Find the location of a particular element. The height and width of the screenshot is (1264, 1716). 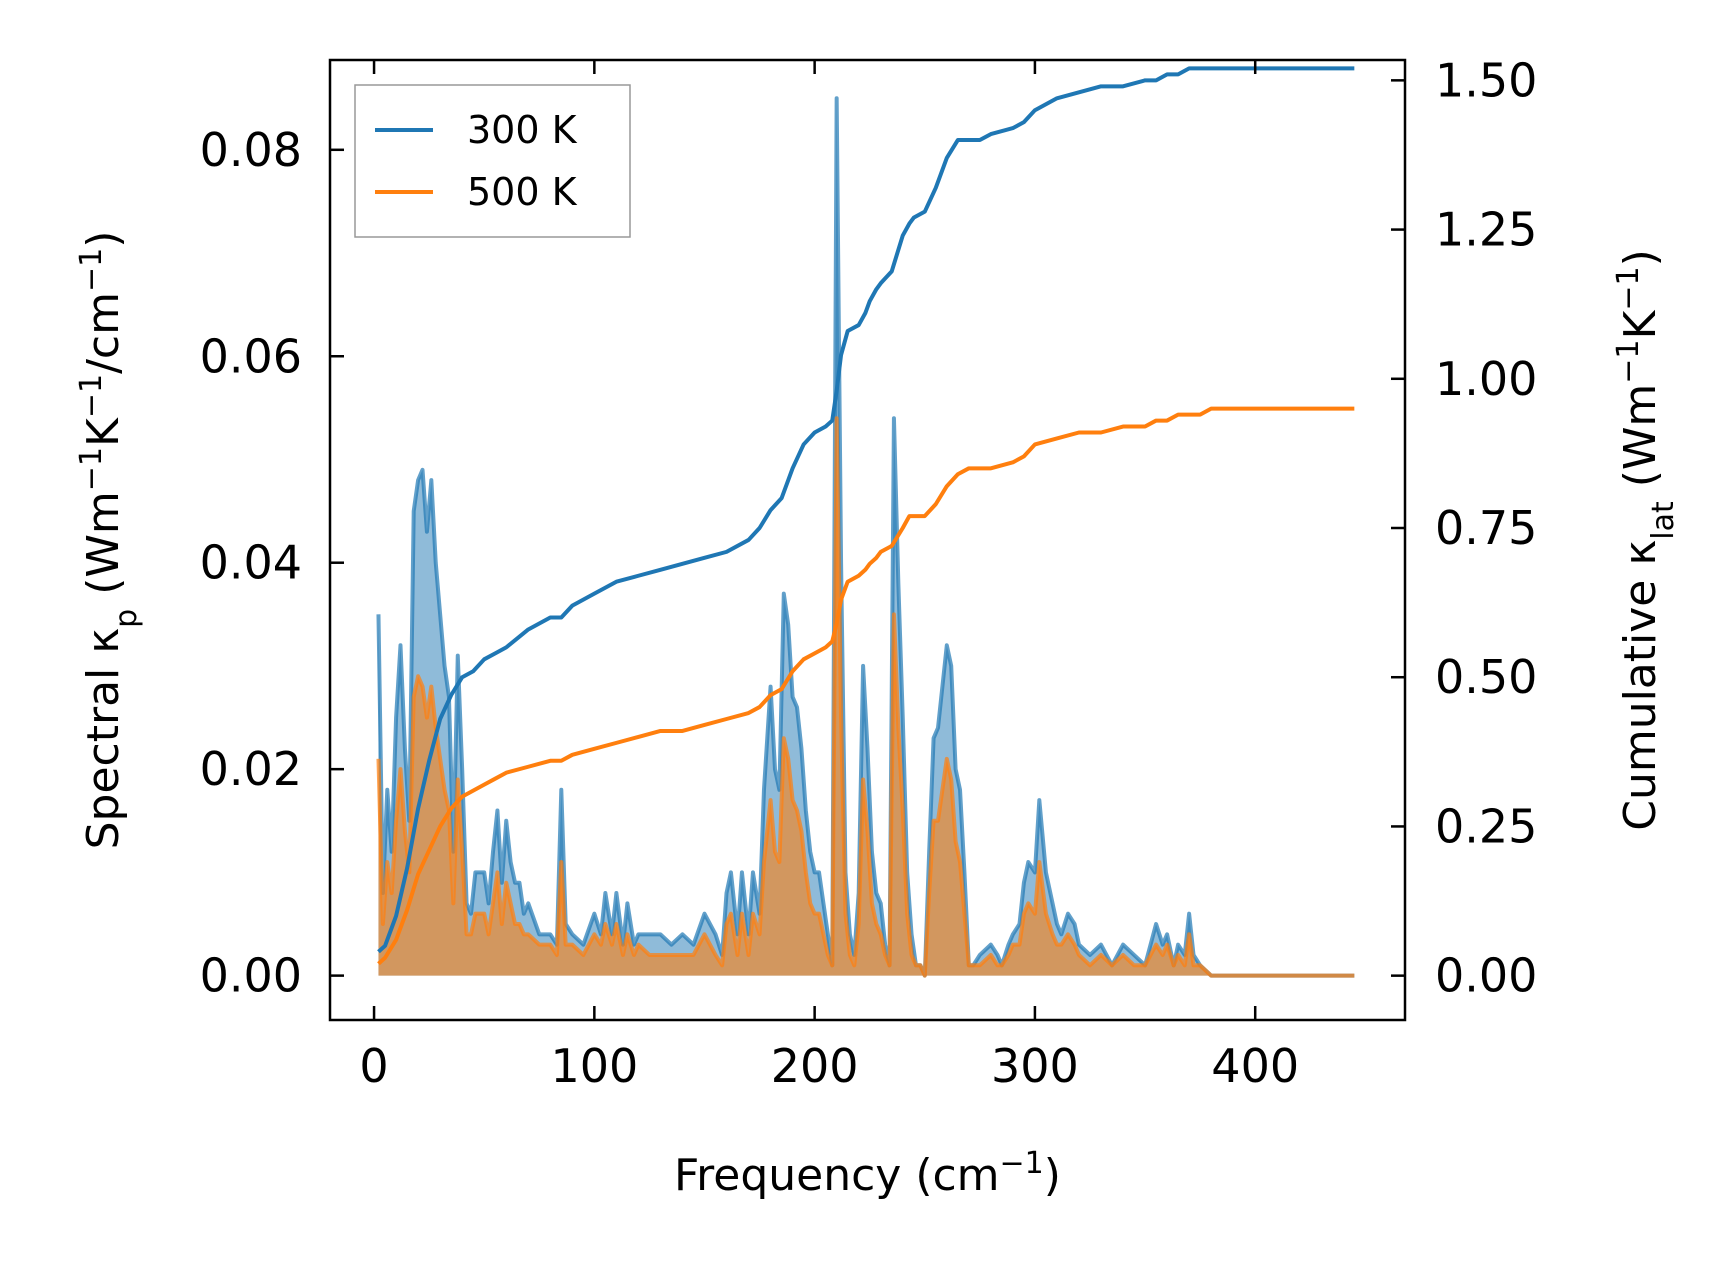

y-right-tick-label: 1.50 is located at coordinates (1486, 80).